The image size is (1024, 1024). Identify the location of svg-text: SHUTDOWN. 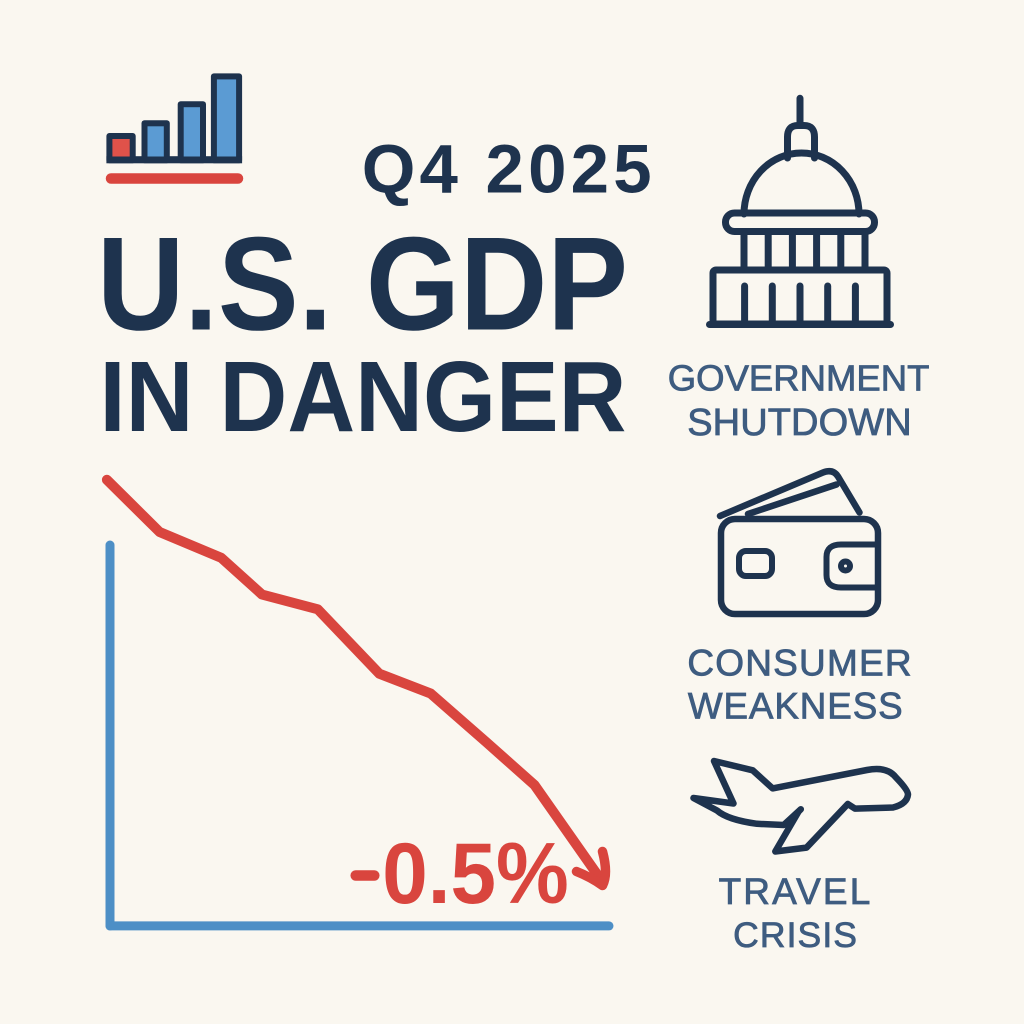
(799, 423).